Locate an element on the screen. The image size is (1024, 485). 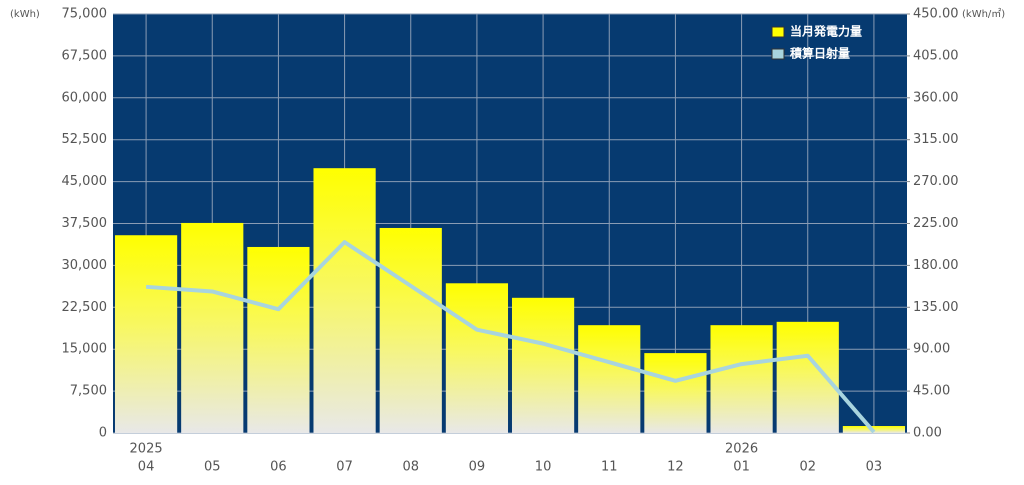
x-tick-label: 10 is located at coordinates (543, 467).